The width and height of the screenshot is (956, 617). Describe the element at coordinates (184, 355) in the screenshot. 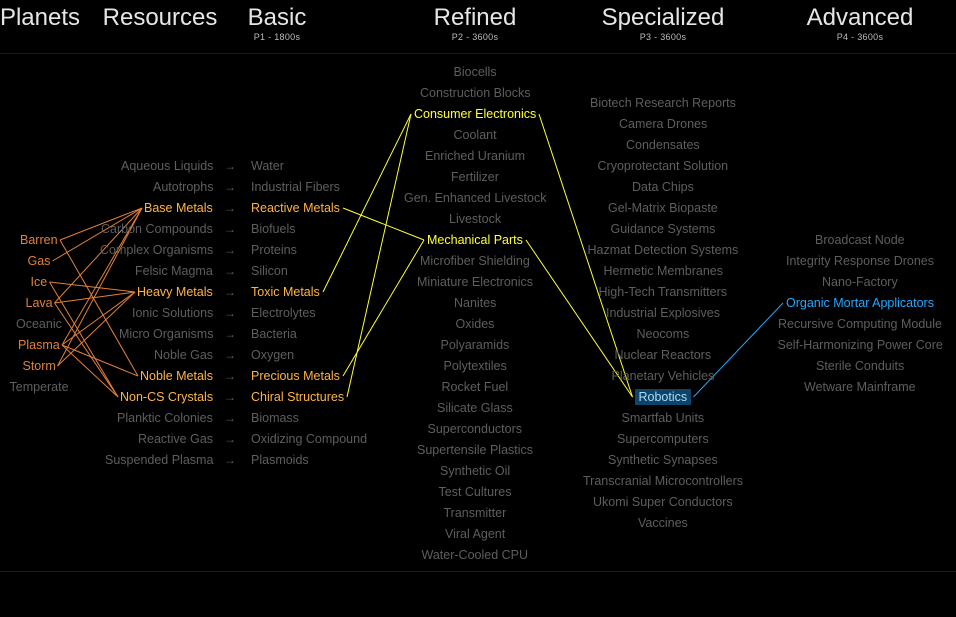

I see `resources-item-noble-gas: Noble Gas` at that location.